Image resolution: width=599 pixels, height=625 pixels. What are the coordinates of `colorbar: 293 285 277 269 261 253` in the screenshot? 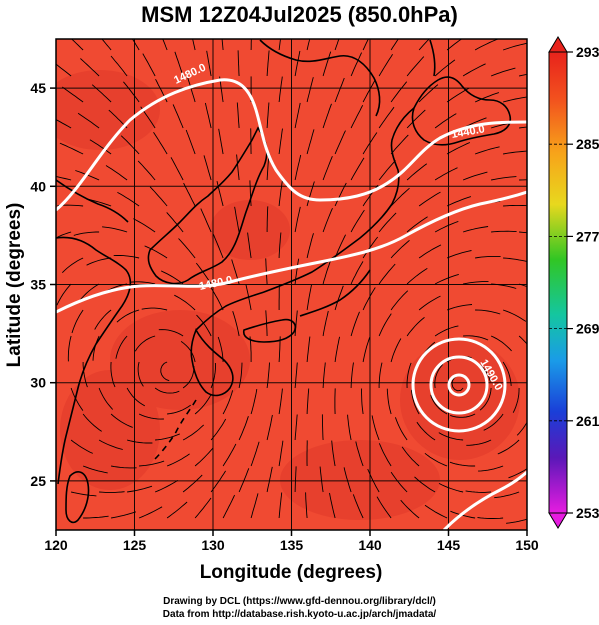 It's located at (573, 282).